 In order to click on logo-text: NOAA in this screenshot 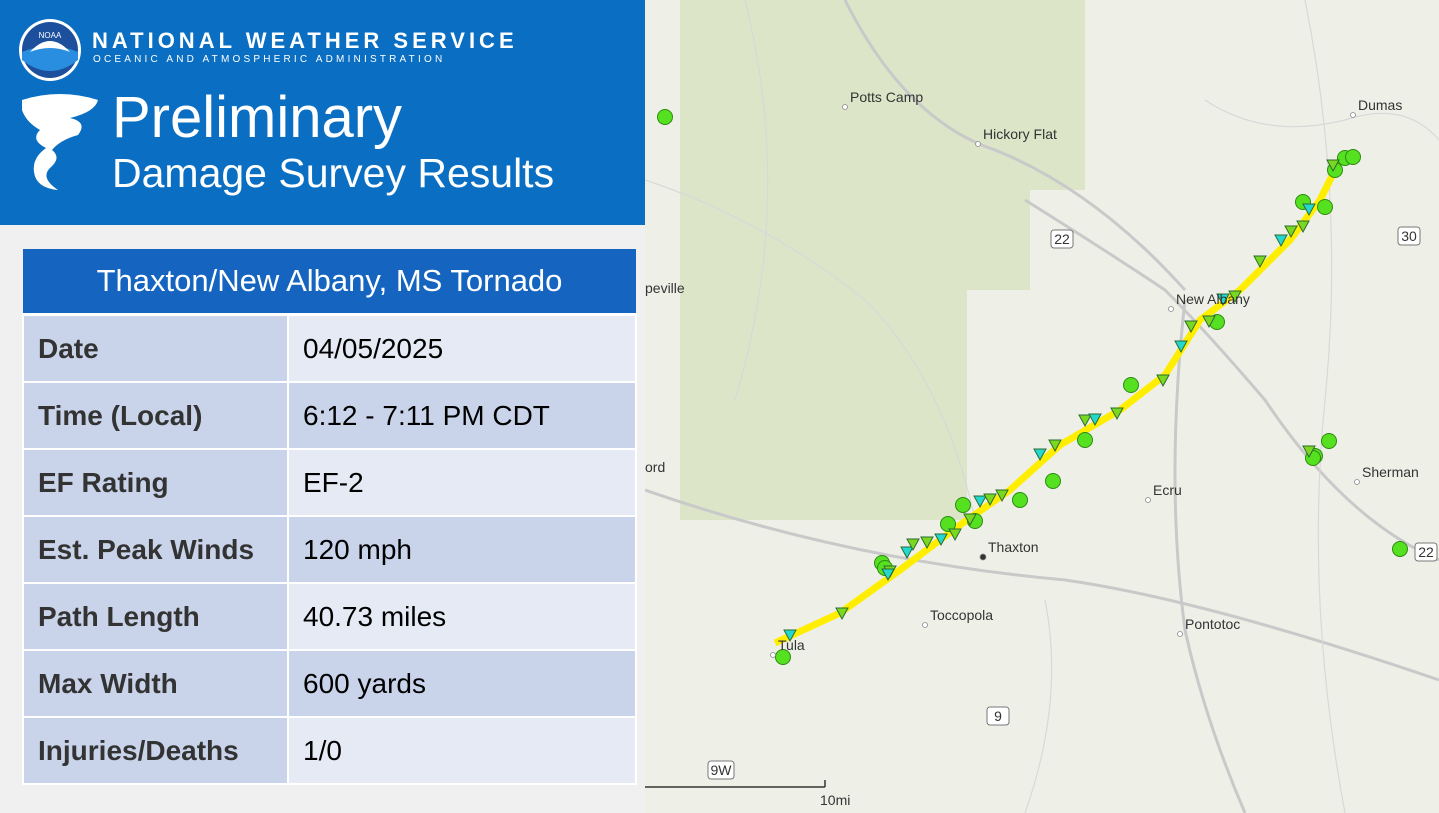, I will do `click(50, 35)`.